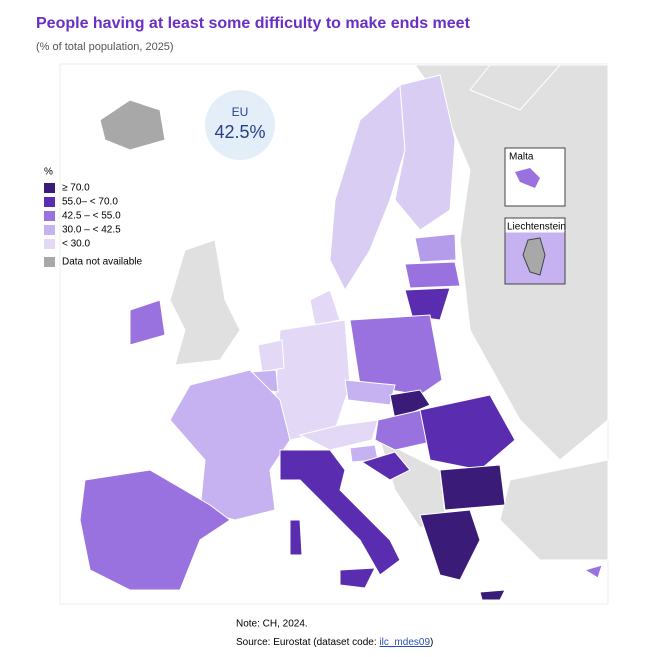 Image resolution: width=660 pixels, height=657 pixels. What do you see at coordinates (404, 642) in the screenshot?
I see `source-link: ilc_mdes09` at bounding box center [404, 642].